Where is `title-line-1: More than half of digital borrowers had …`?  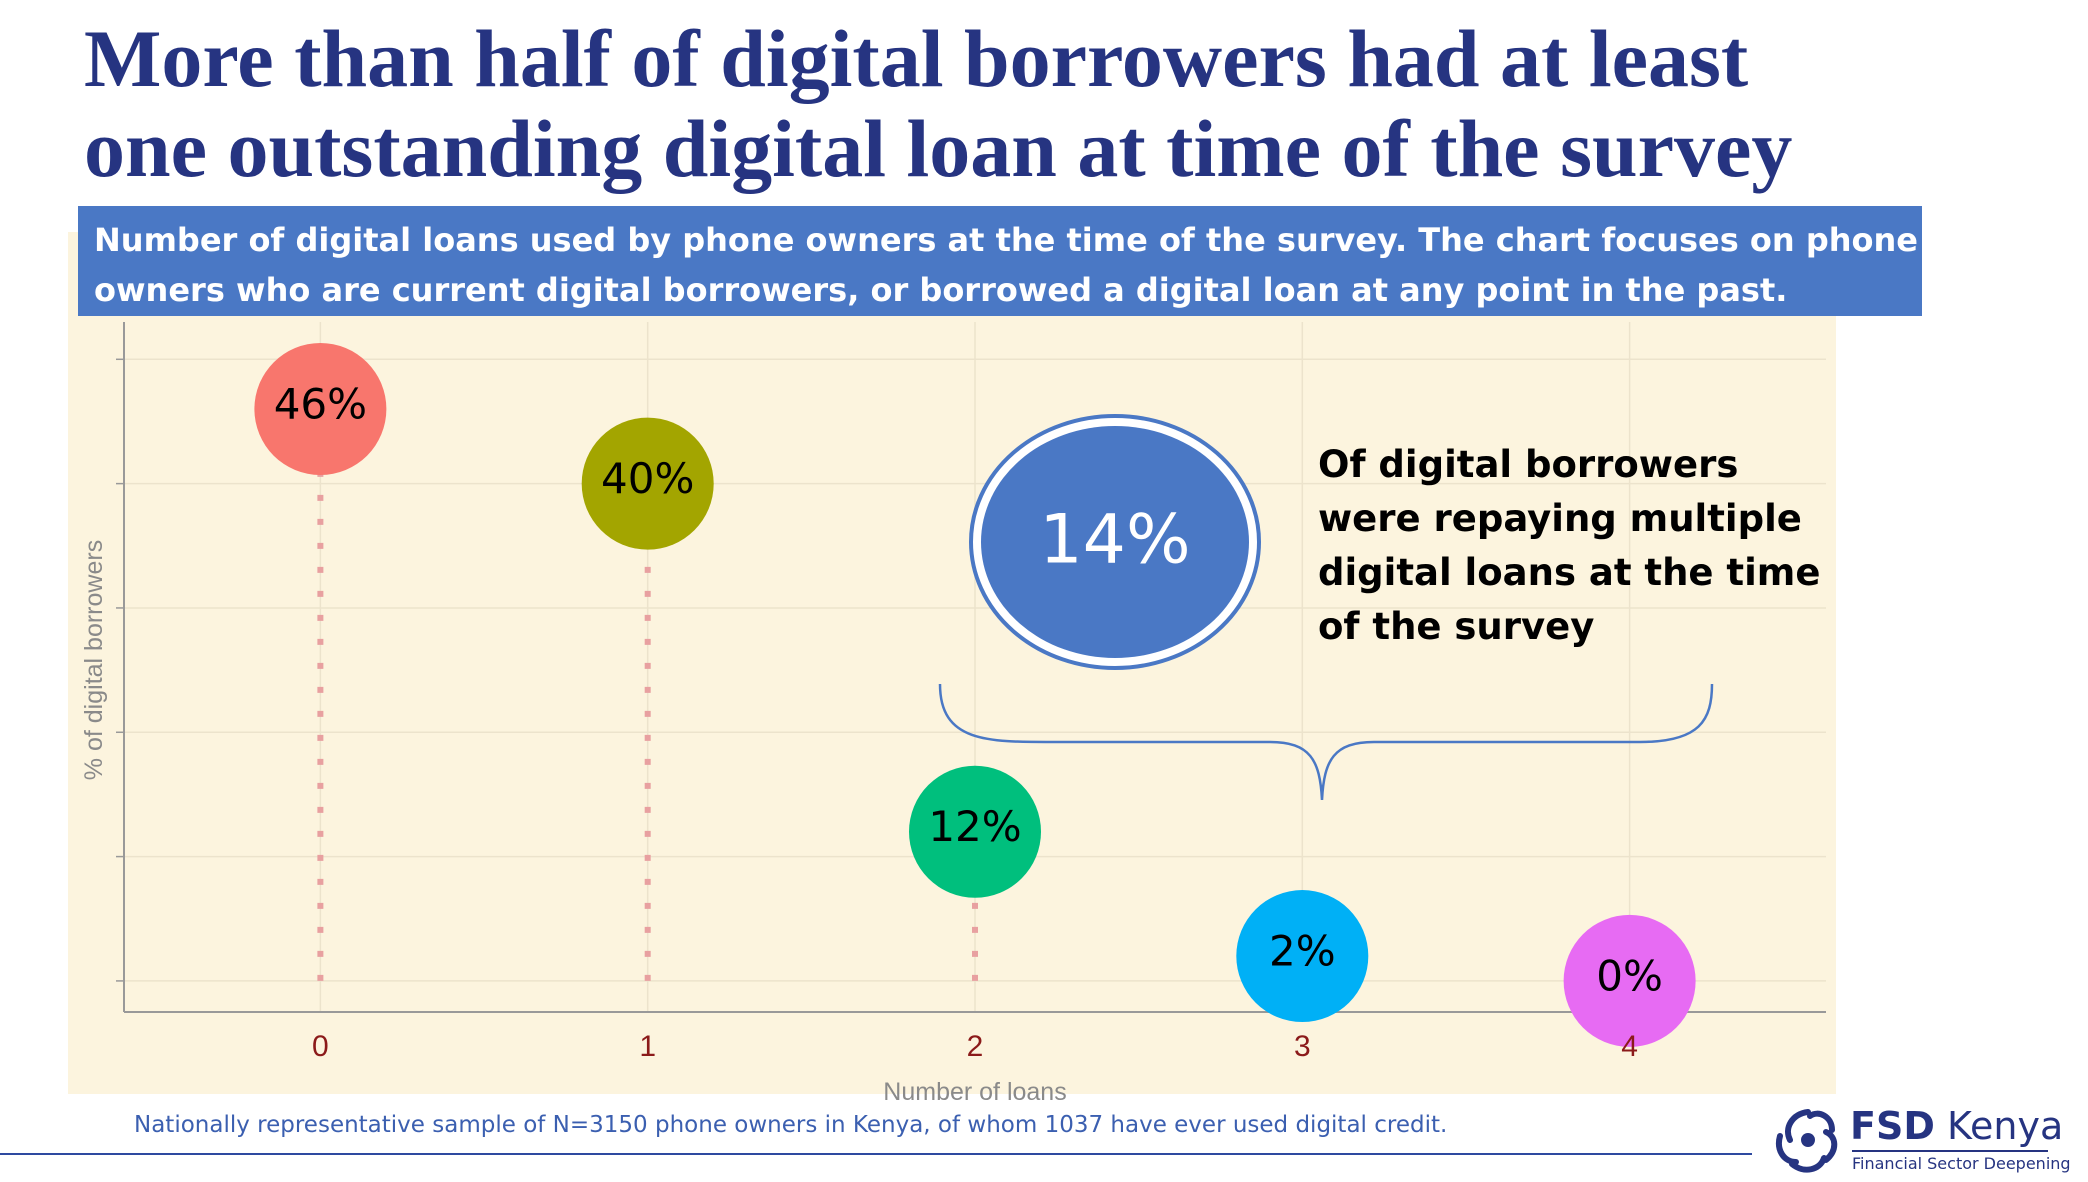 title-line-1: More than half of digital borrowers had … is located at coordinates (916, 58).